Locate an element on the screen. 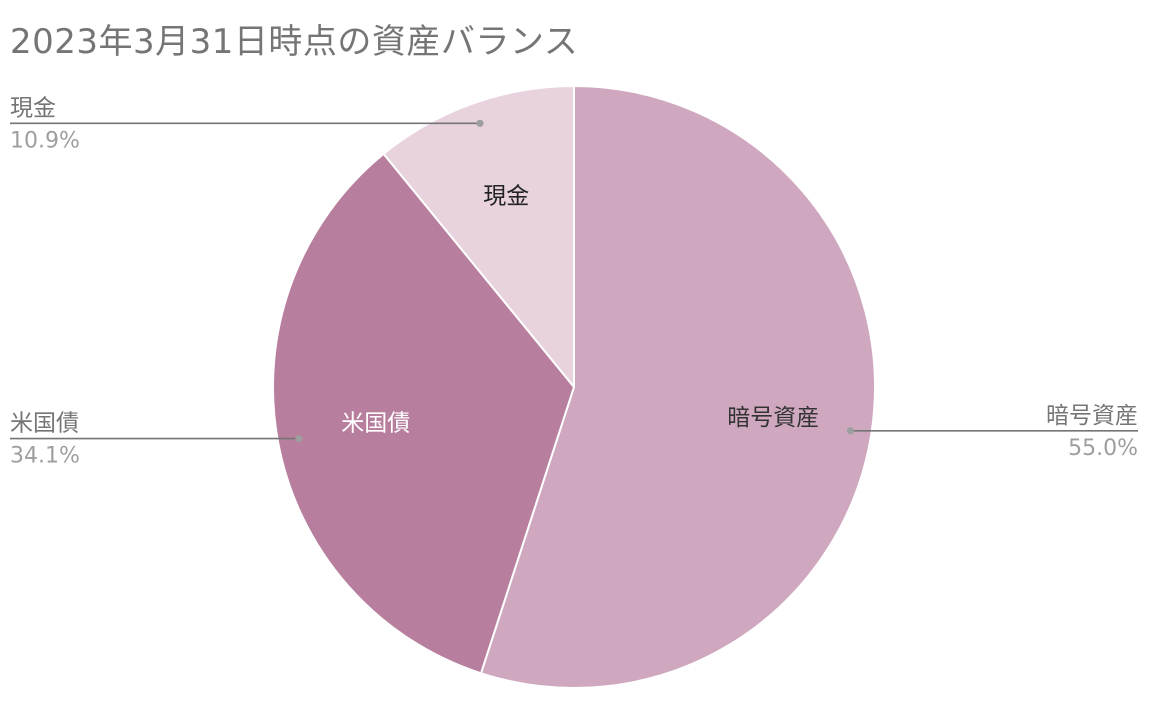  slice-3-callout-percent: 10.9% is located at coordinates (45, 140).